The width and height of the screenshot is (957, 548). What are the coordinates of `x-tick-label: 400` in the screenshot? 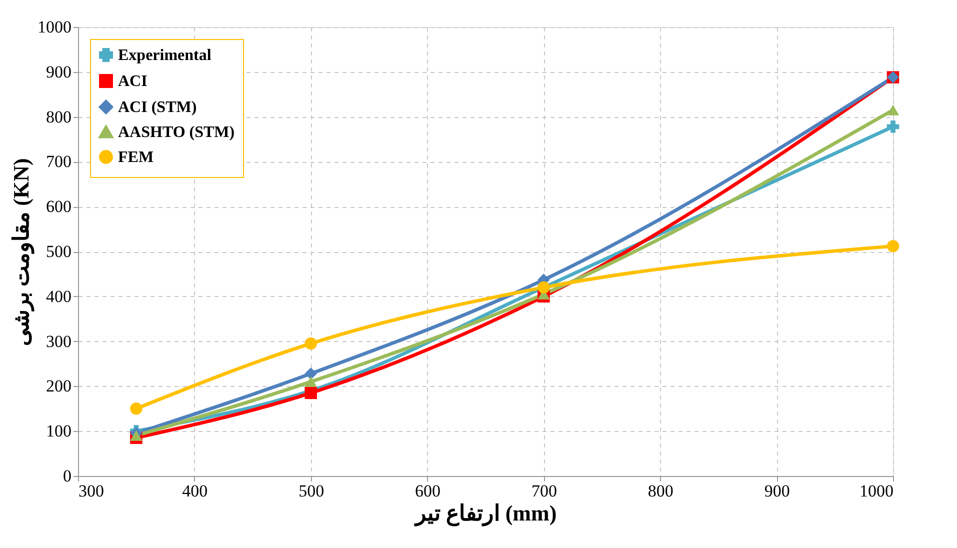 It's located at (195, 491).